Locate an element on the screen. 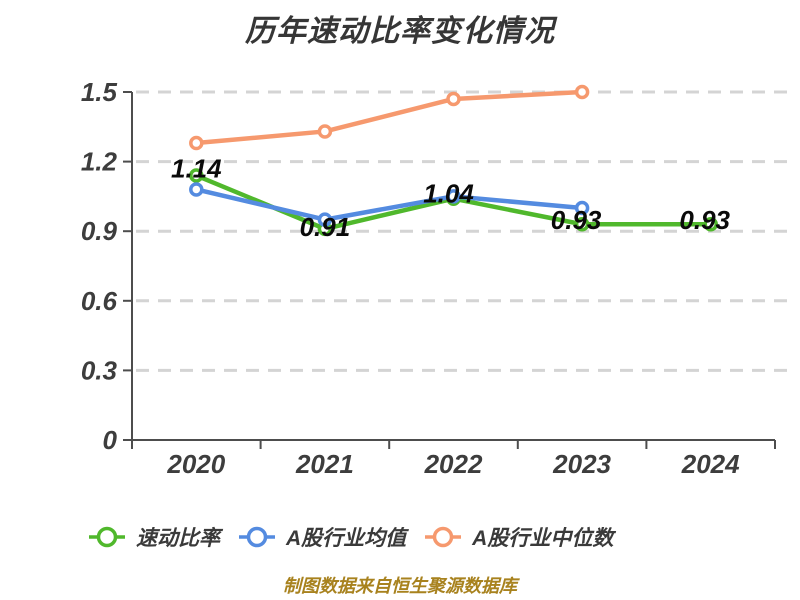  point-industry-average-2020 is located at coordinates (196, 189).